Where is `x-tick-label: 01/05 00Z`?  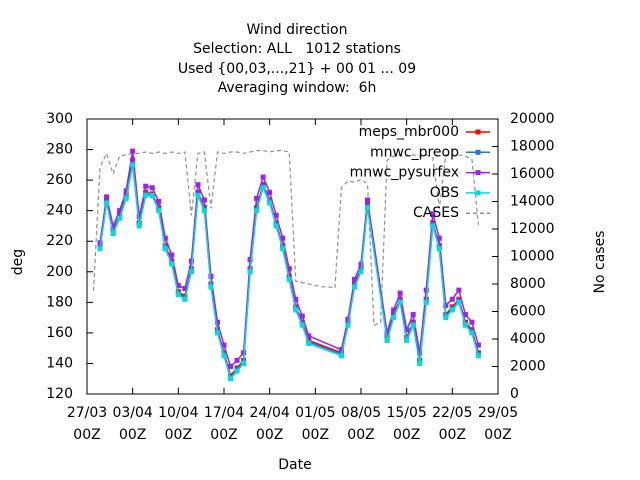 x-tick-label: 01/05 00Z is located at coordinates (315, 424).